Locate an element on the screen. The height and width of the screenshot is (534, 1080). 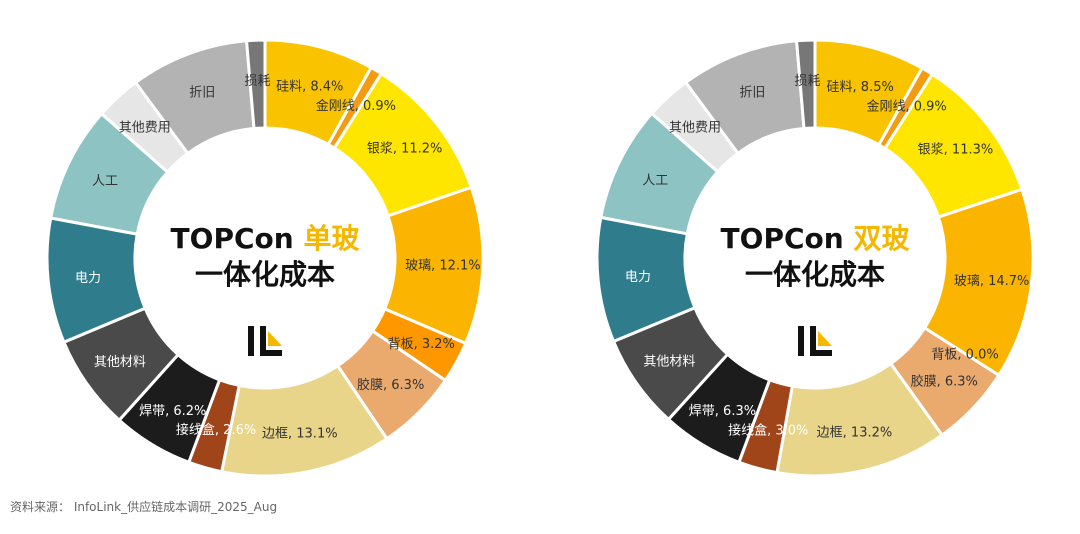
center-title-highlight: 单玻 is located at coordinates (331, 238).